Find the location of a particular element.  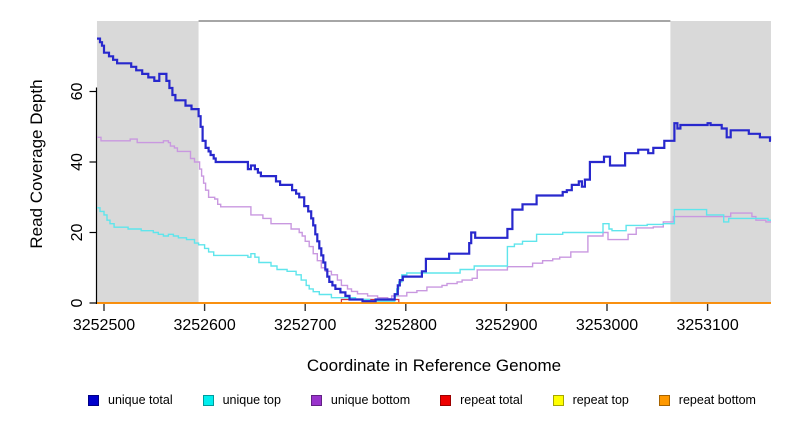

legend-swatch-unique-top-icon is located at coordinates (208, 400).